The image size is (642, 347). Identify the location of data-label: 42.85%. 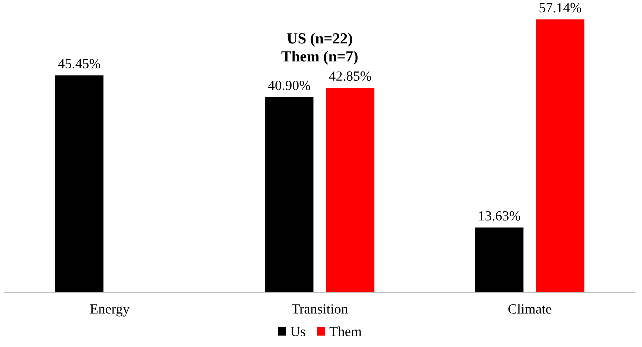
(350, 77).